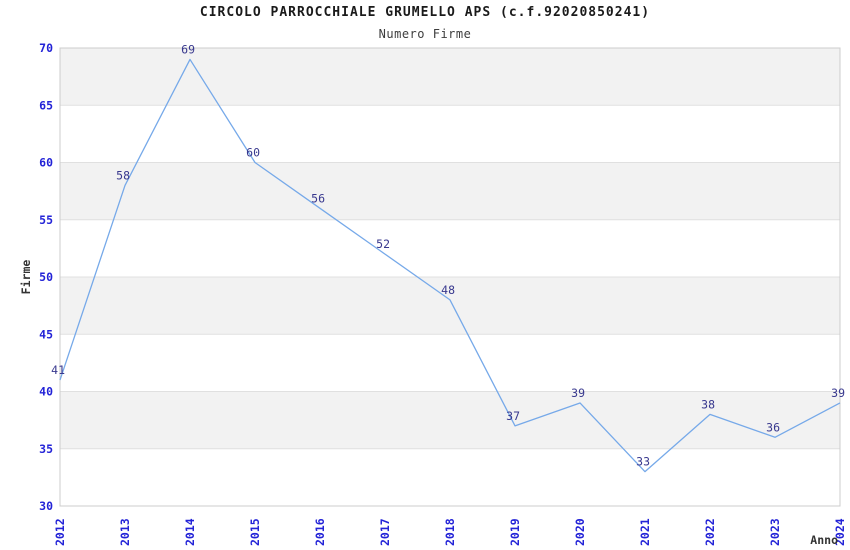 This screenshot has height=550, width=850. I want to click on x-tick-label: 2023, so click(775, 532).